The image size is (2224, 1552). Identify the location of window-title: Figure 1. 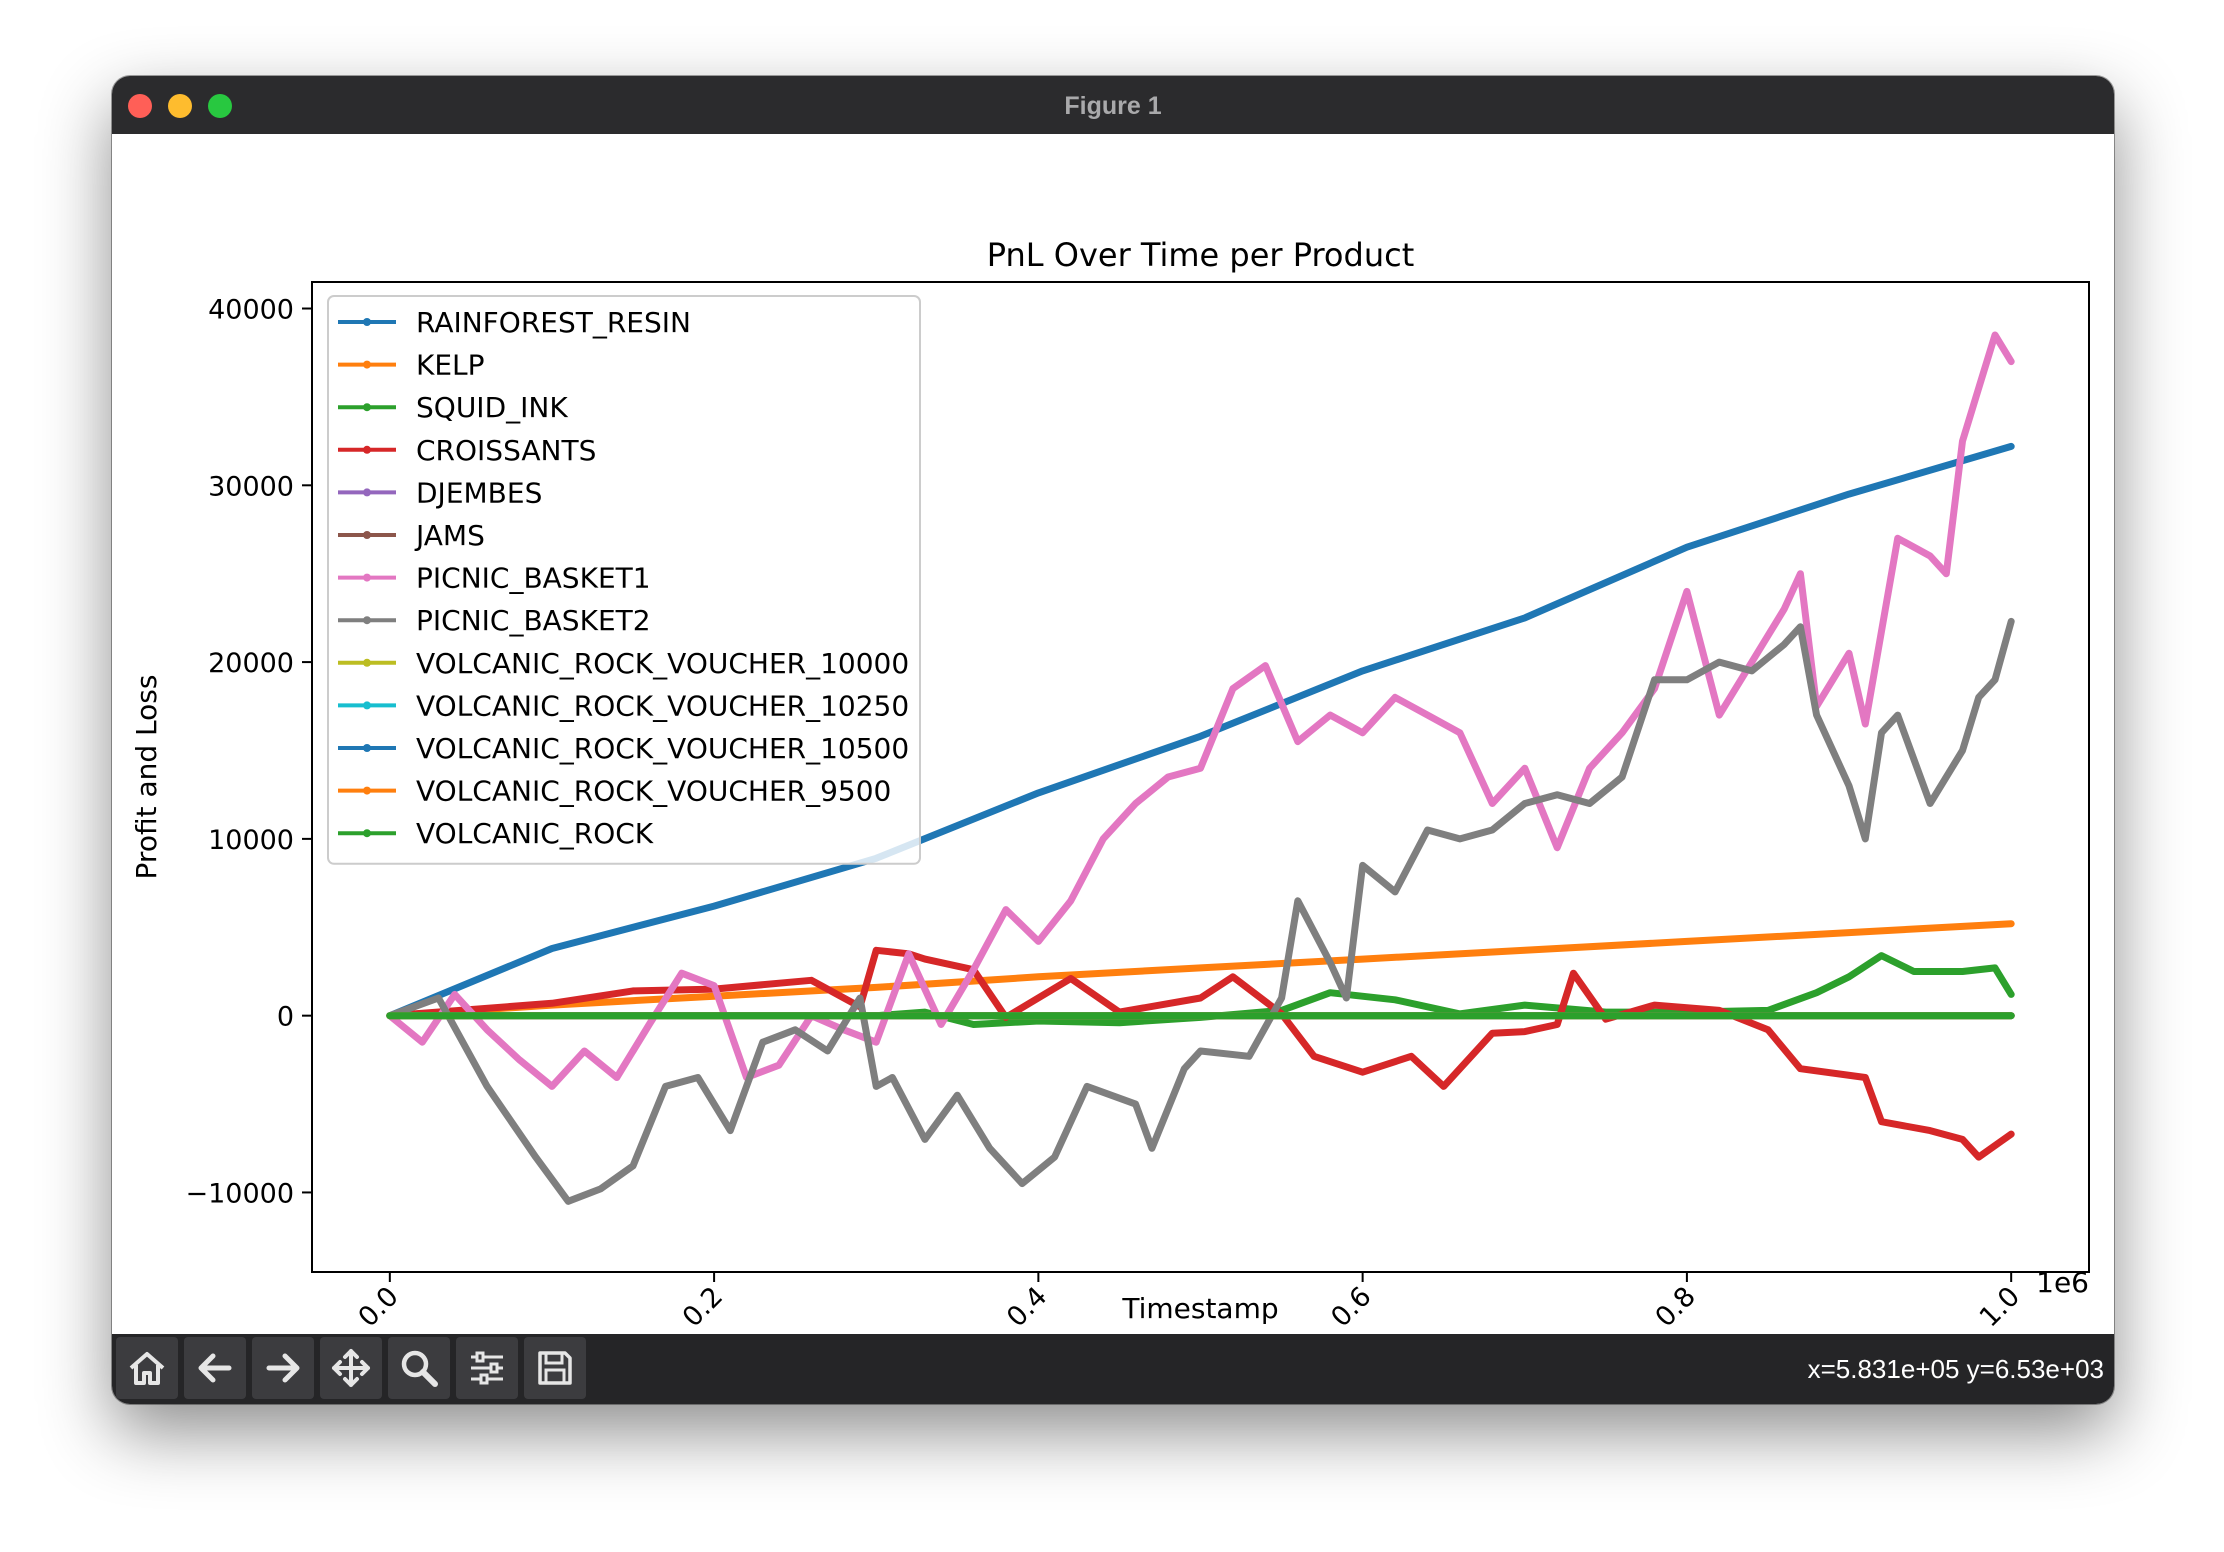
(1113, 106).